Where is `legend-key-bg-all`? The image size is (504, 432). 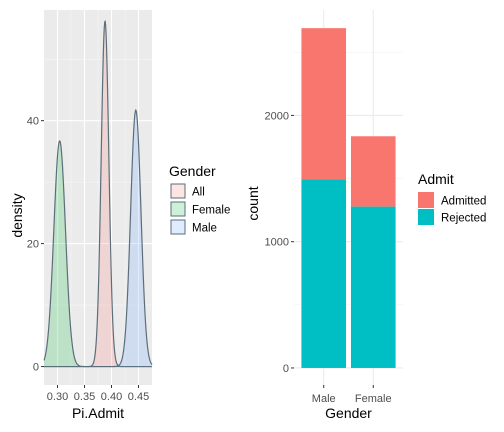 legend-key-bg-all is located at coordinates (178, 191).